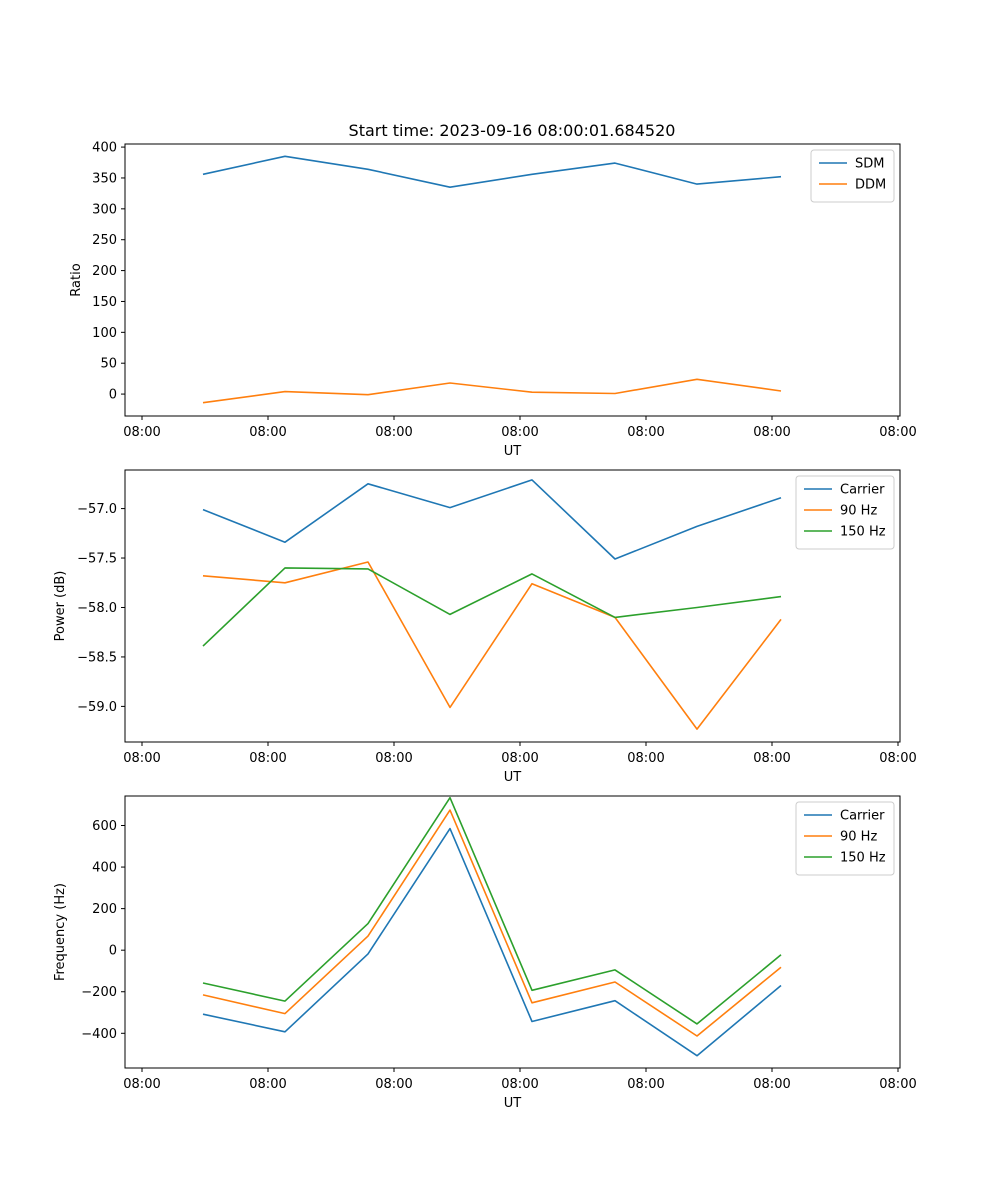 Image resolution: width=1000 pixels, height=1200 pixels. What do you see at coordinates (870, 185) in the screenshot?
I see `legend-label: DDM` at bounding box center [870, 185].